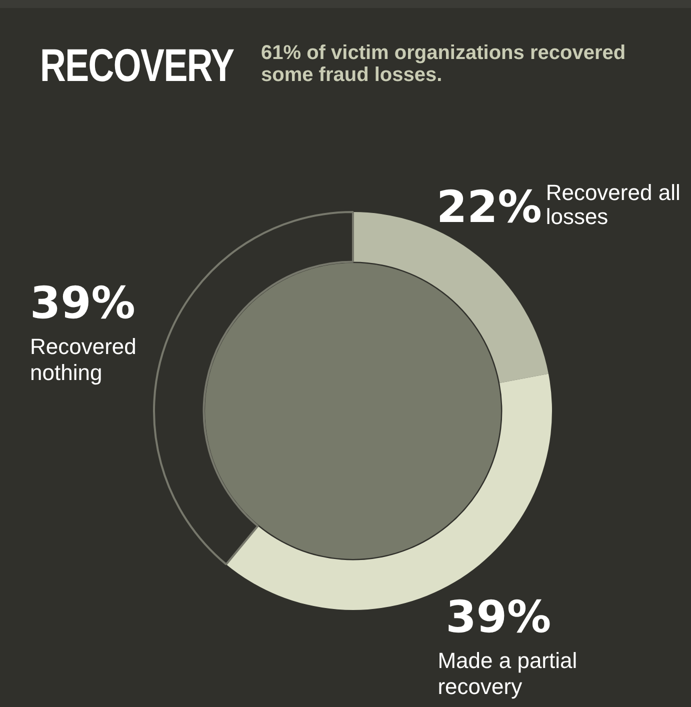 Image resolution: width=691 pixels, height=707 pixels. Describe the element at coordinates (137, 65) in the screenshot. I see `chart-title: RECOVERY` at that location.